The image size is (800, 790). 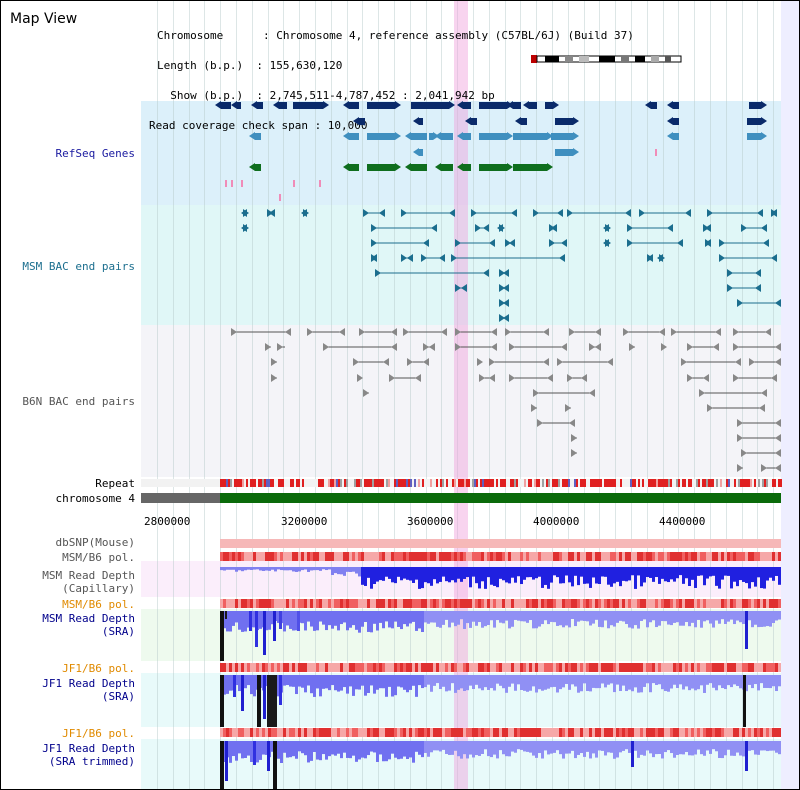 What do you see at coordinates (78, 266) in the screenshot?
I see `msm-bac-label: MSM BAC end pairs` at bounding box center [78, 266].